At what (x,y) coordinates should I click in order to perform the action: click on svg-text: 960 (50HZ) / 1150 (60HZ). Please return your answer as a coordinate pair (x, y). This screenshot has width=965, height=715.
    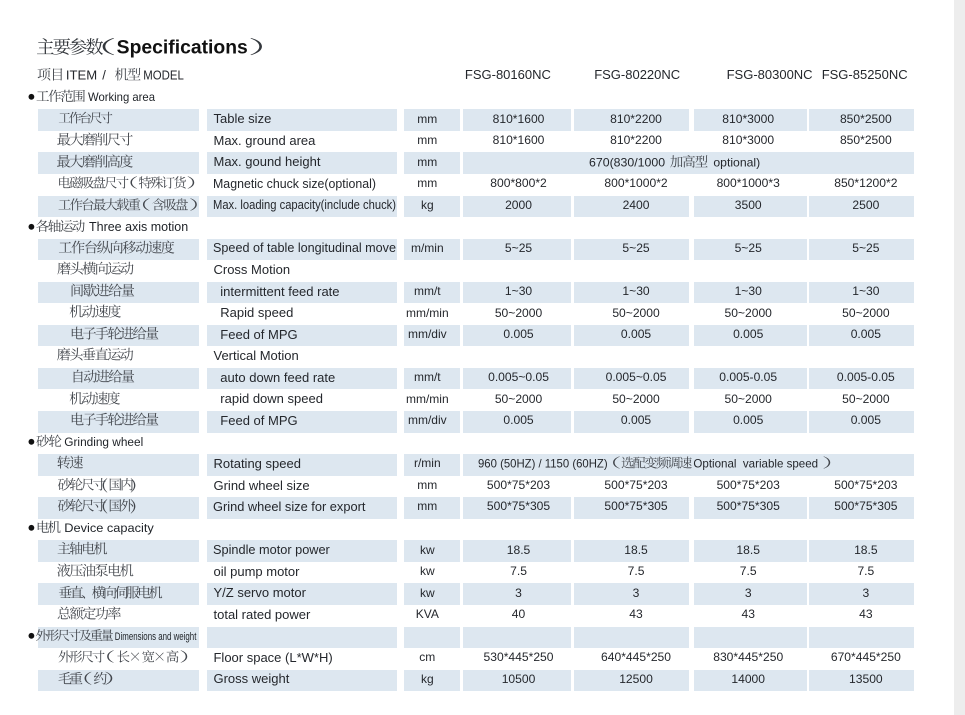
    Looking at the image, I should click on (543, 464).